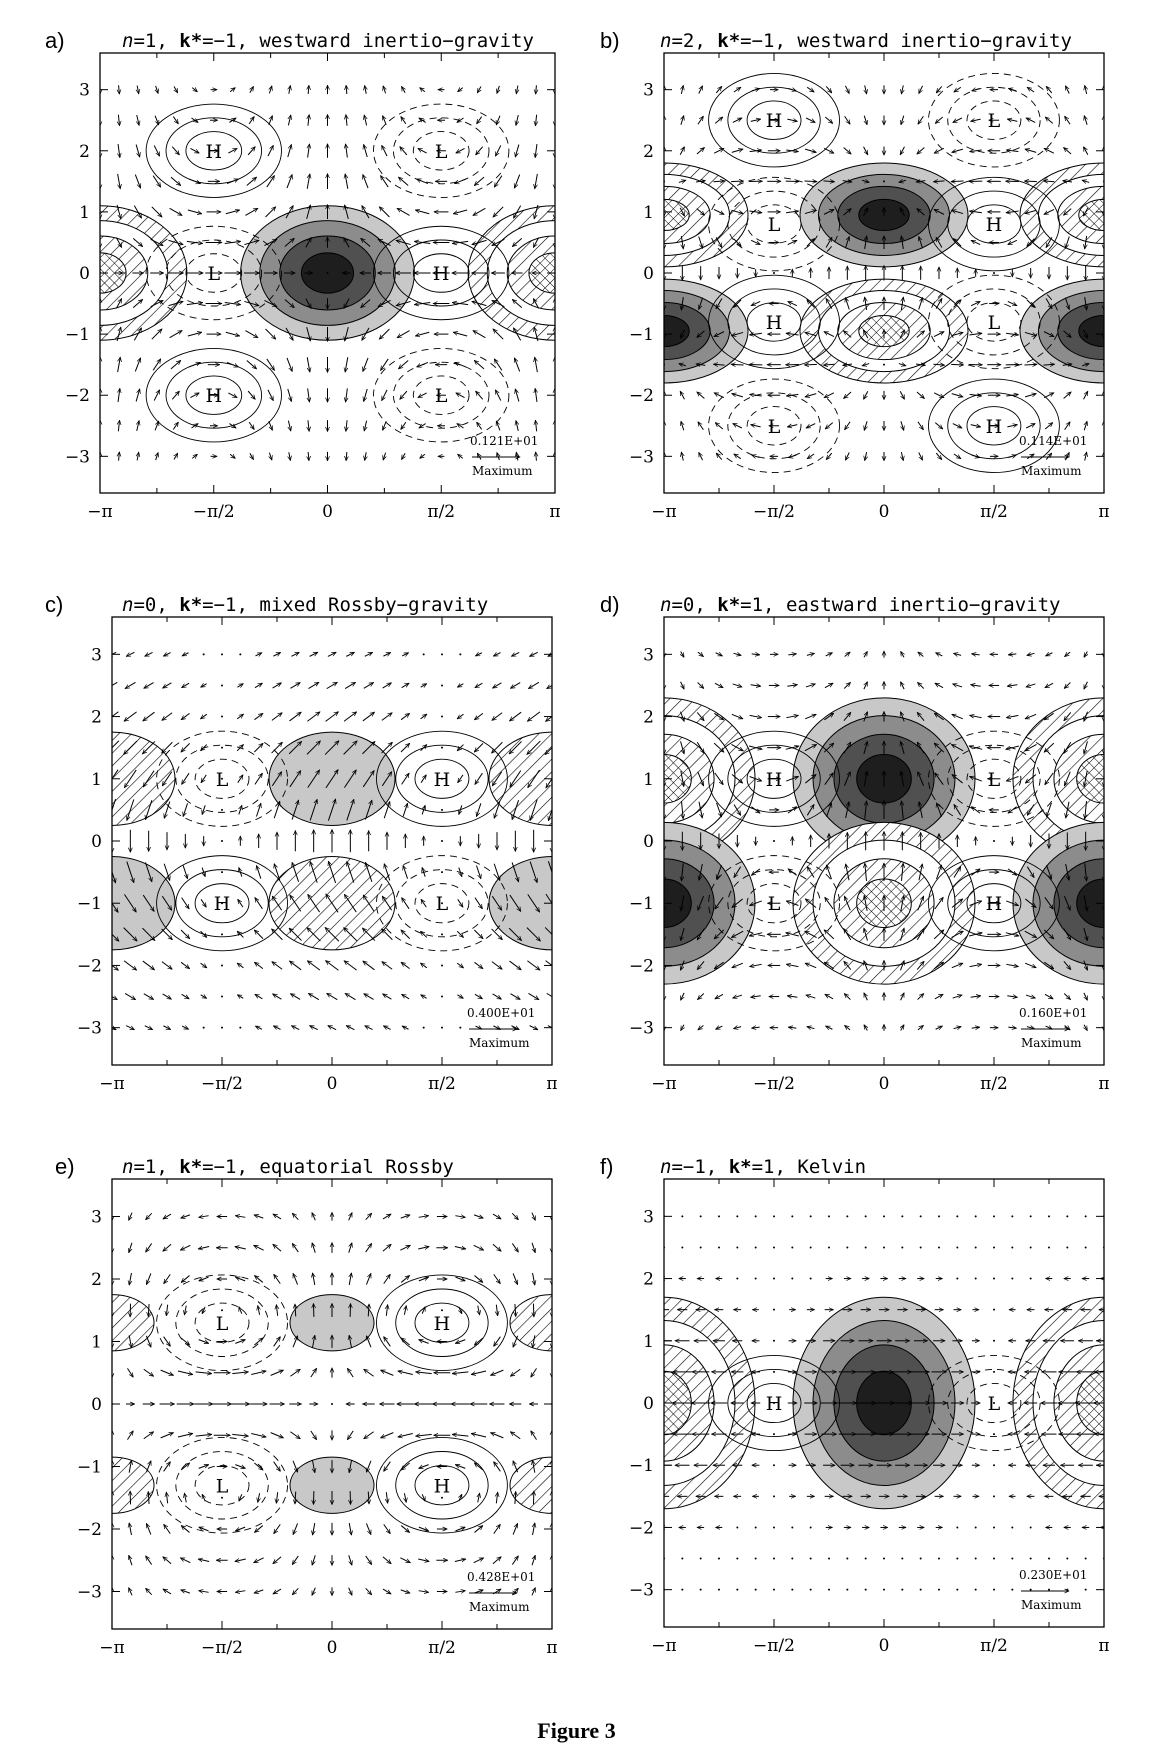 The width and height of the screenshot is (1153, 1762). Describe the element at coordinates (763, 41) in the screenshot. I see `k-value: −1` at that location.